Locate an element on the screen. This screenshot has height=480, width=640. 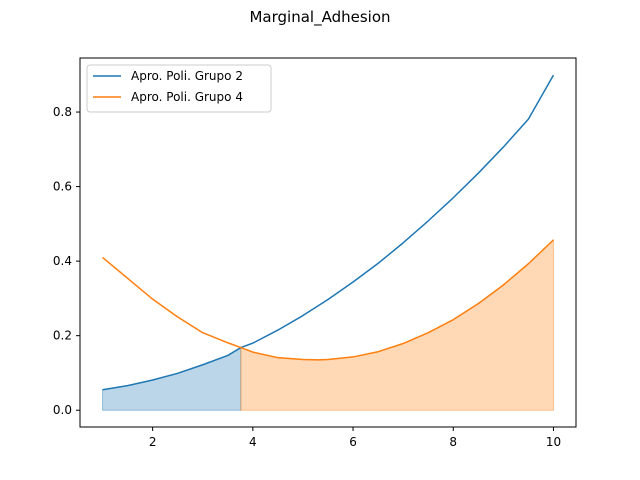
legend-box is located at coordinates (179, 88).